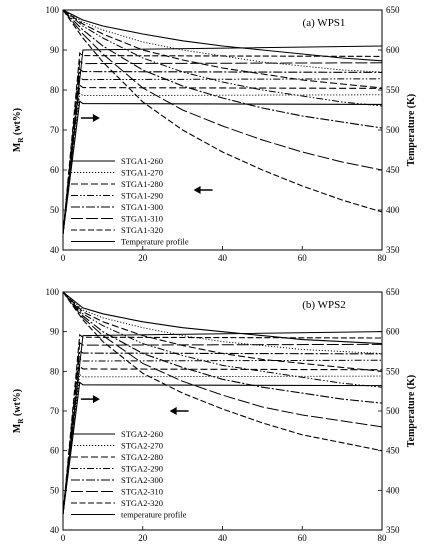 This screenshot has height=550, width=430. I want to click on legend-entry: STGA1-310, so click(142, 219).